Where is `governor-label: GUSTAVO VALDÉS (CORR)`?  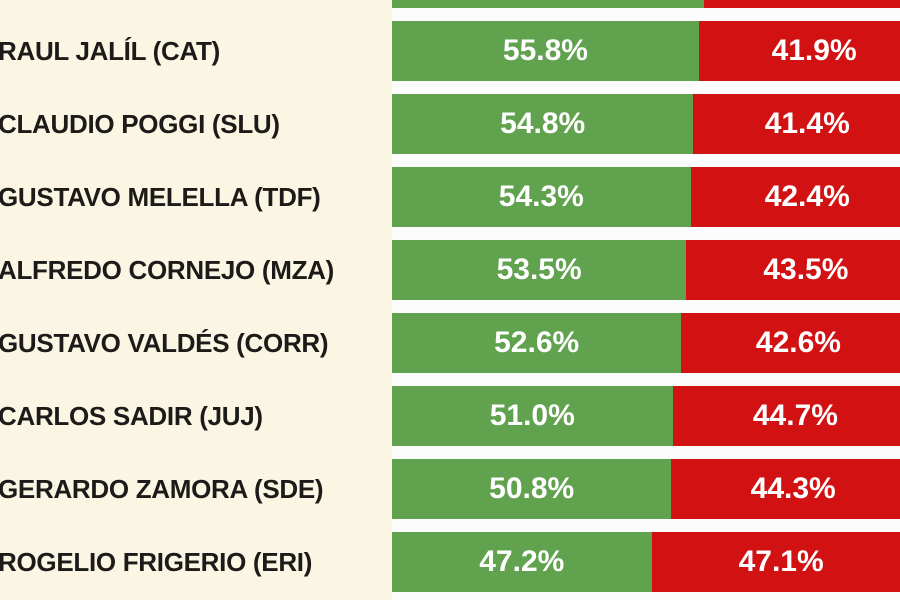
governor-label: GUSTAVO VALDÉS (CORR) is located at coordinates (164, 342).